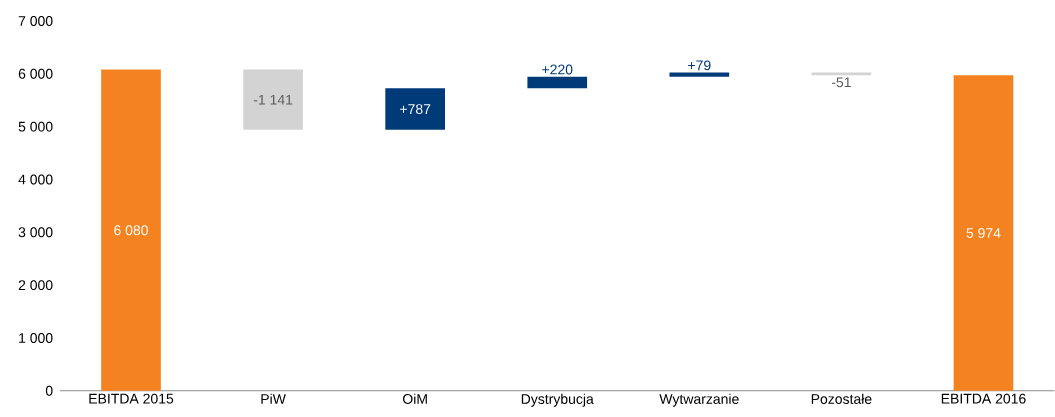 Image resolution: width=1055 pixels, height=417 pixels. Describe the element at coordinates (36, 338) in the screenshot. I see `y-tick-label: 1 000` at that location.